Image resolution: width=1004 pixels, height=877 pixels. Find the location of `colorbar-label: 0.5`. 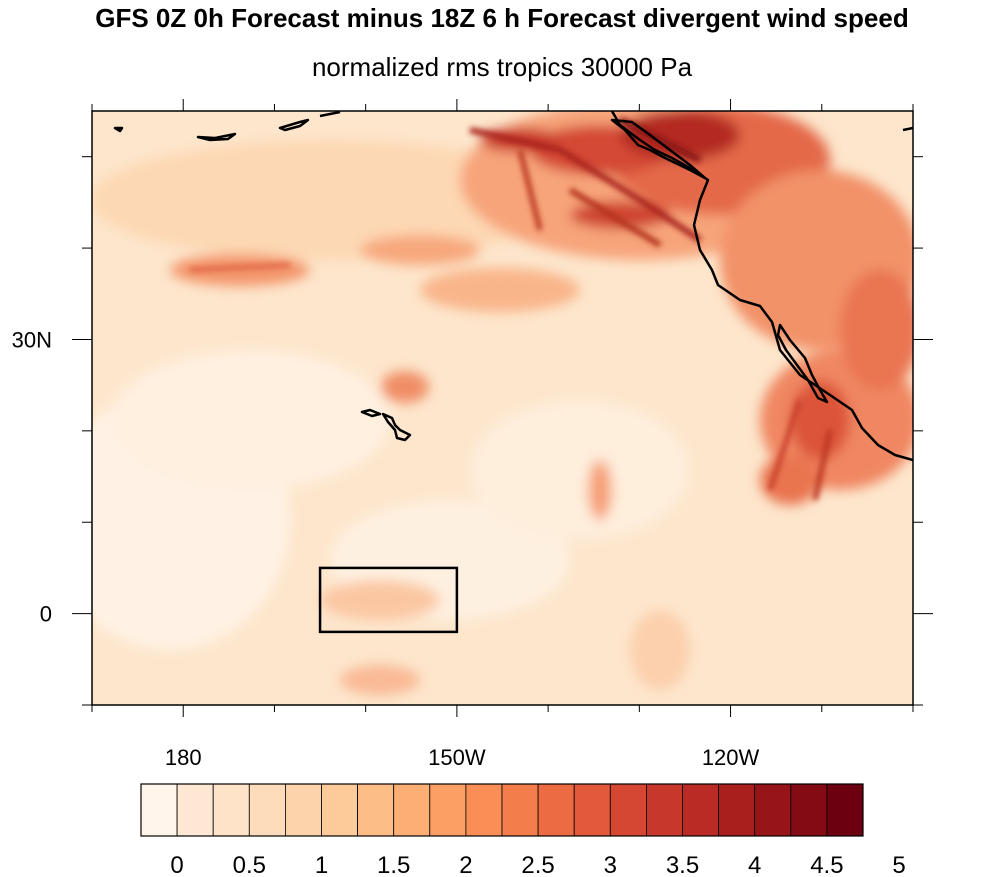

colorbar-label: 0.5 is located at coordinates (249, 864).